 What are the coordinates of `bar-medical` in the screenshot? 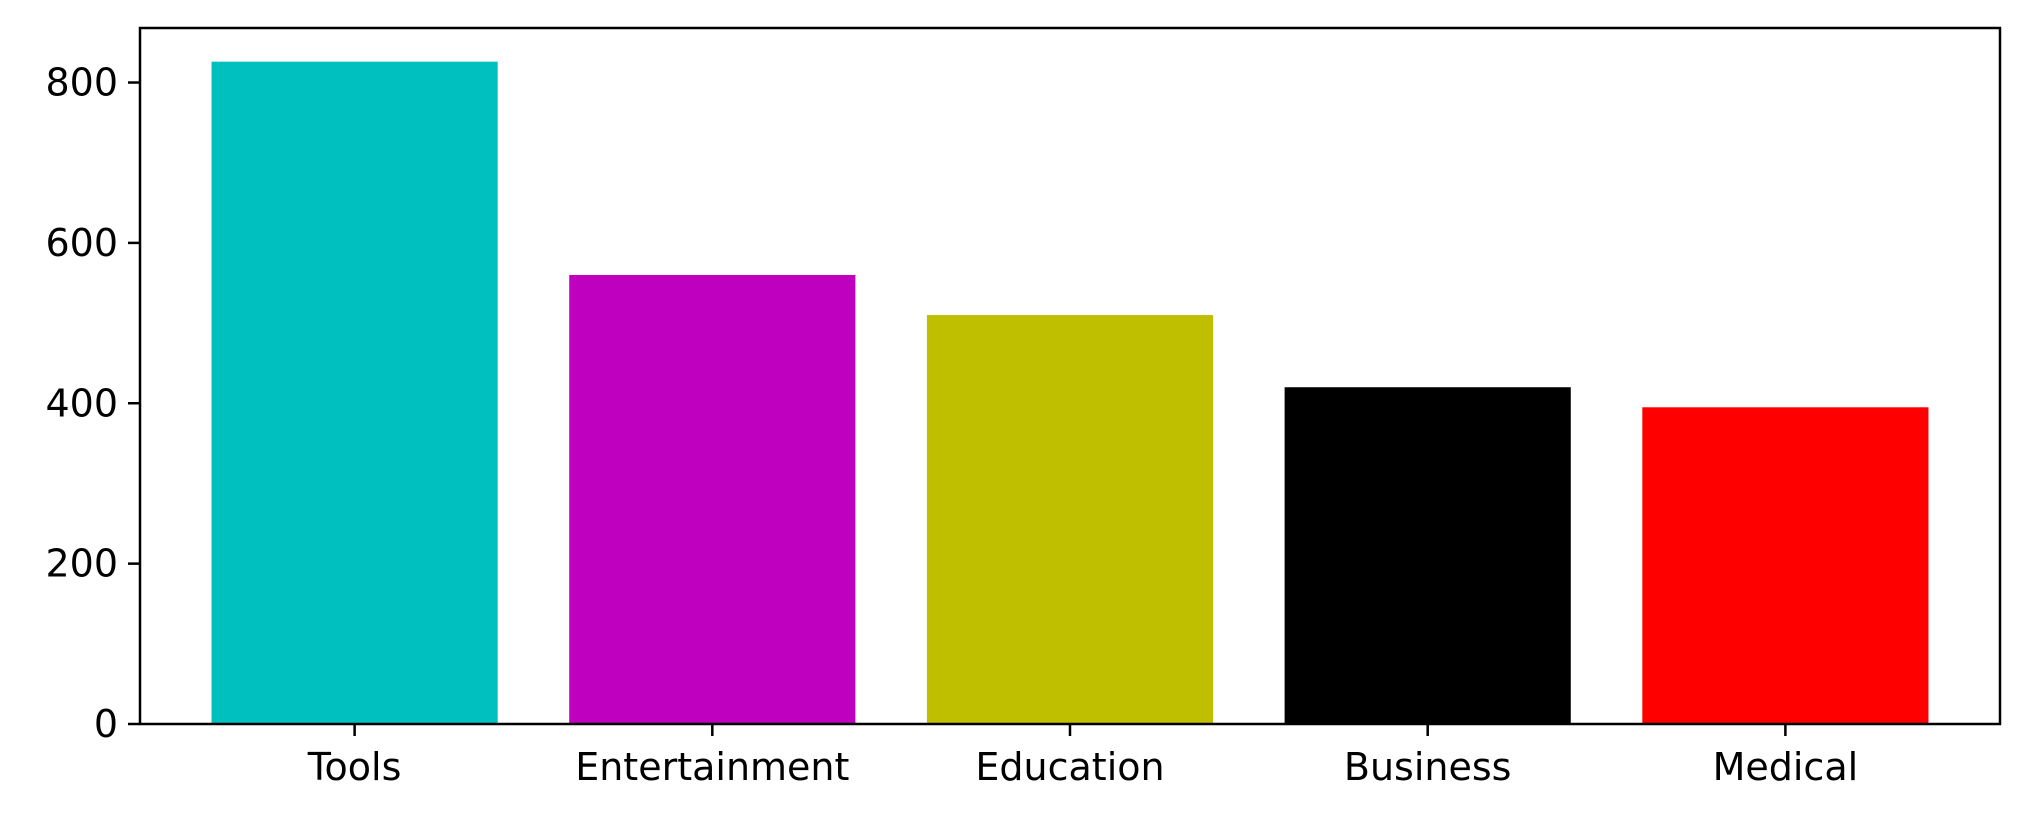 It's located at (1785, 565).